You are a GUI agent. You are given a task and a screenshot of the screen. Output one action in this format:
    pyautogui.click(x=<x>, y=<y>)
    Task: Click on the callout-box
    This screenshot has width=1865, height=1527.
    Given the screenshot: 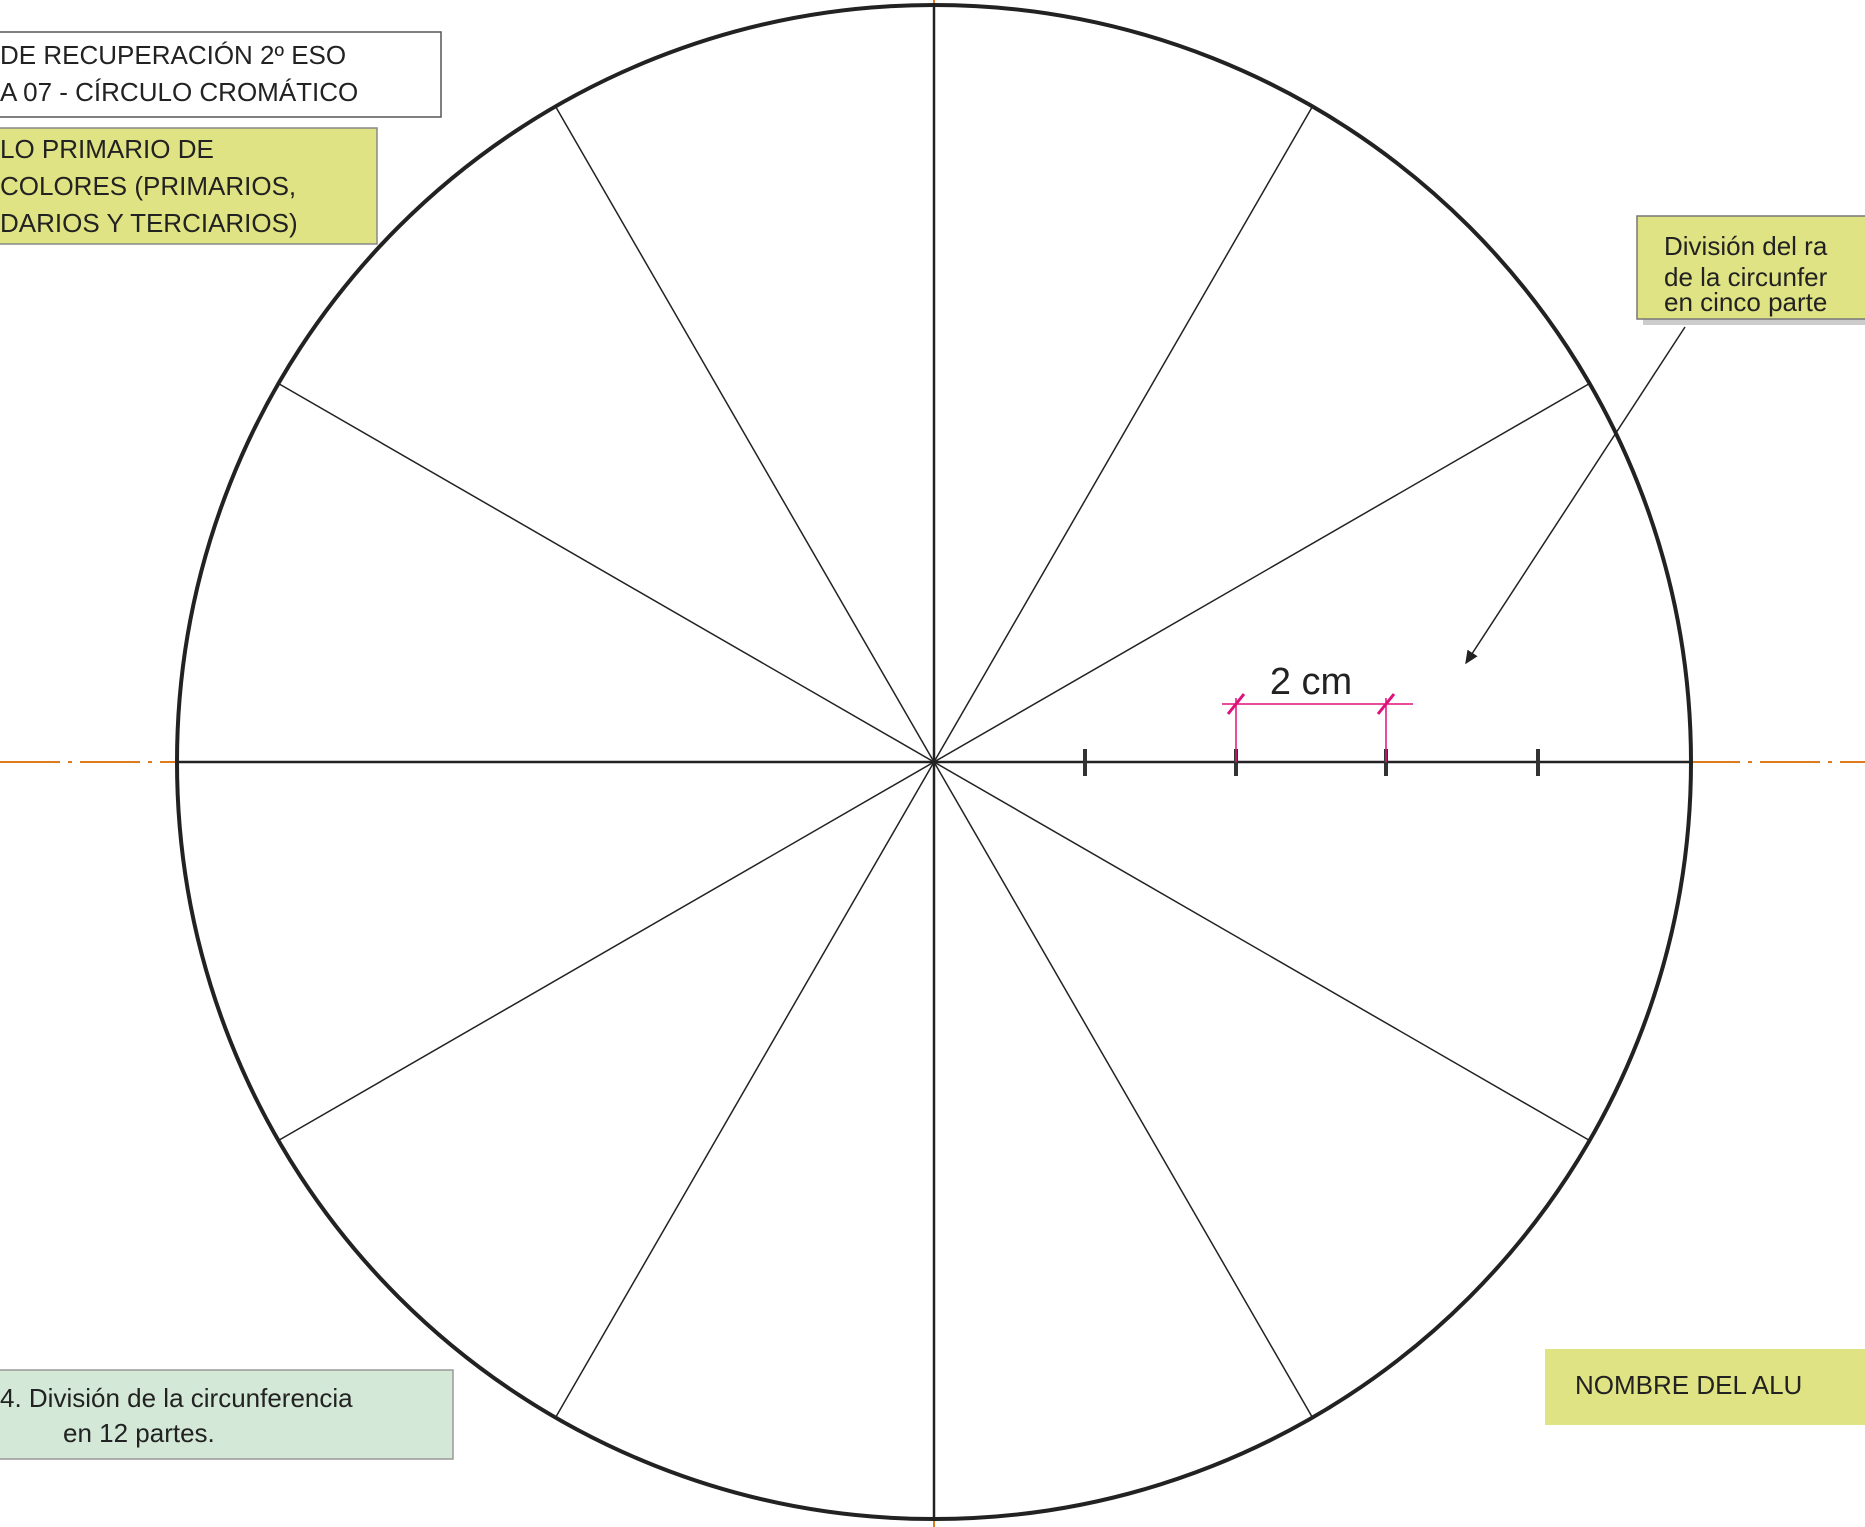 What is the action you would take?
    pyautogui.click(x=1750, y=267)
    